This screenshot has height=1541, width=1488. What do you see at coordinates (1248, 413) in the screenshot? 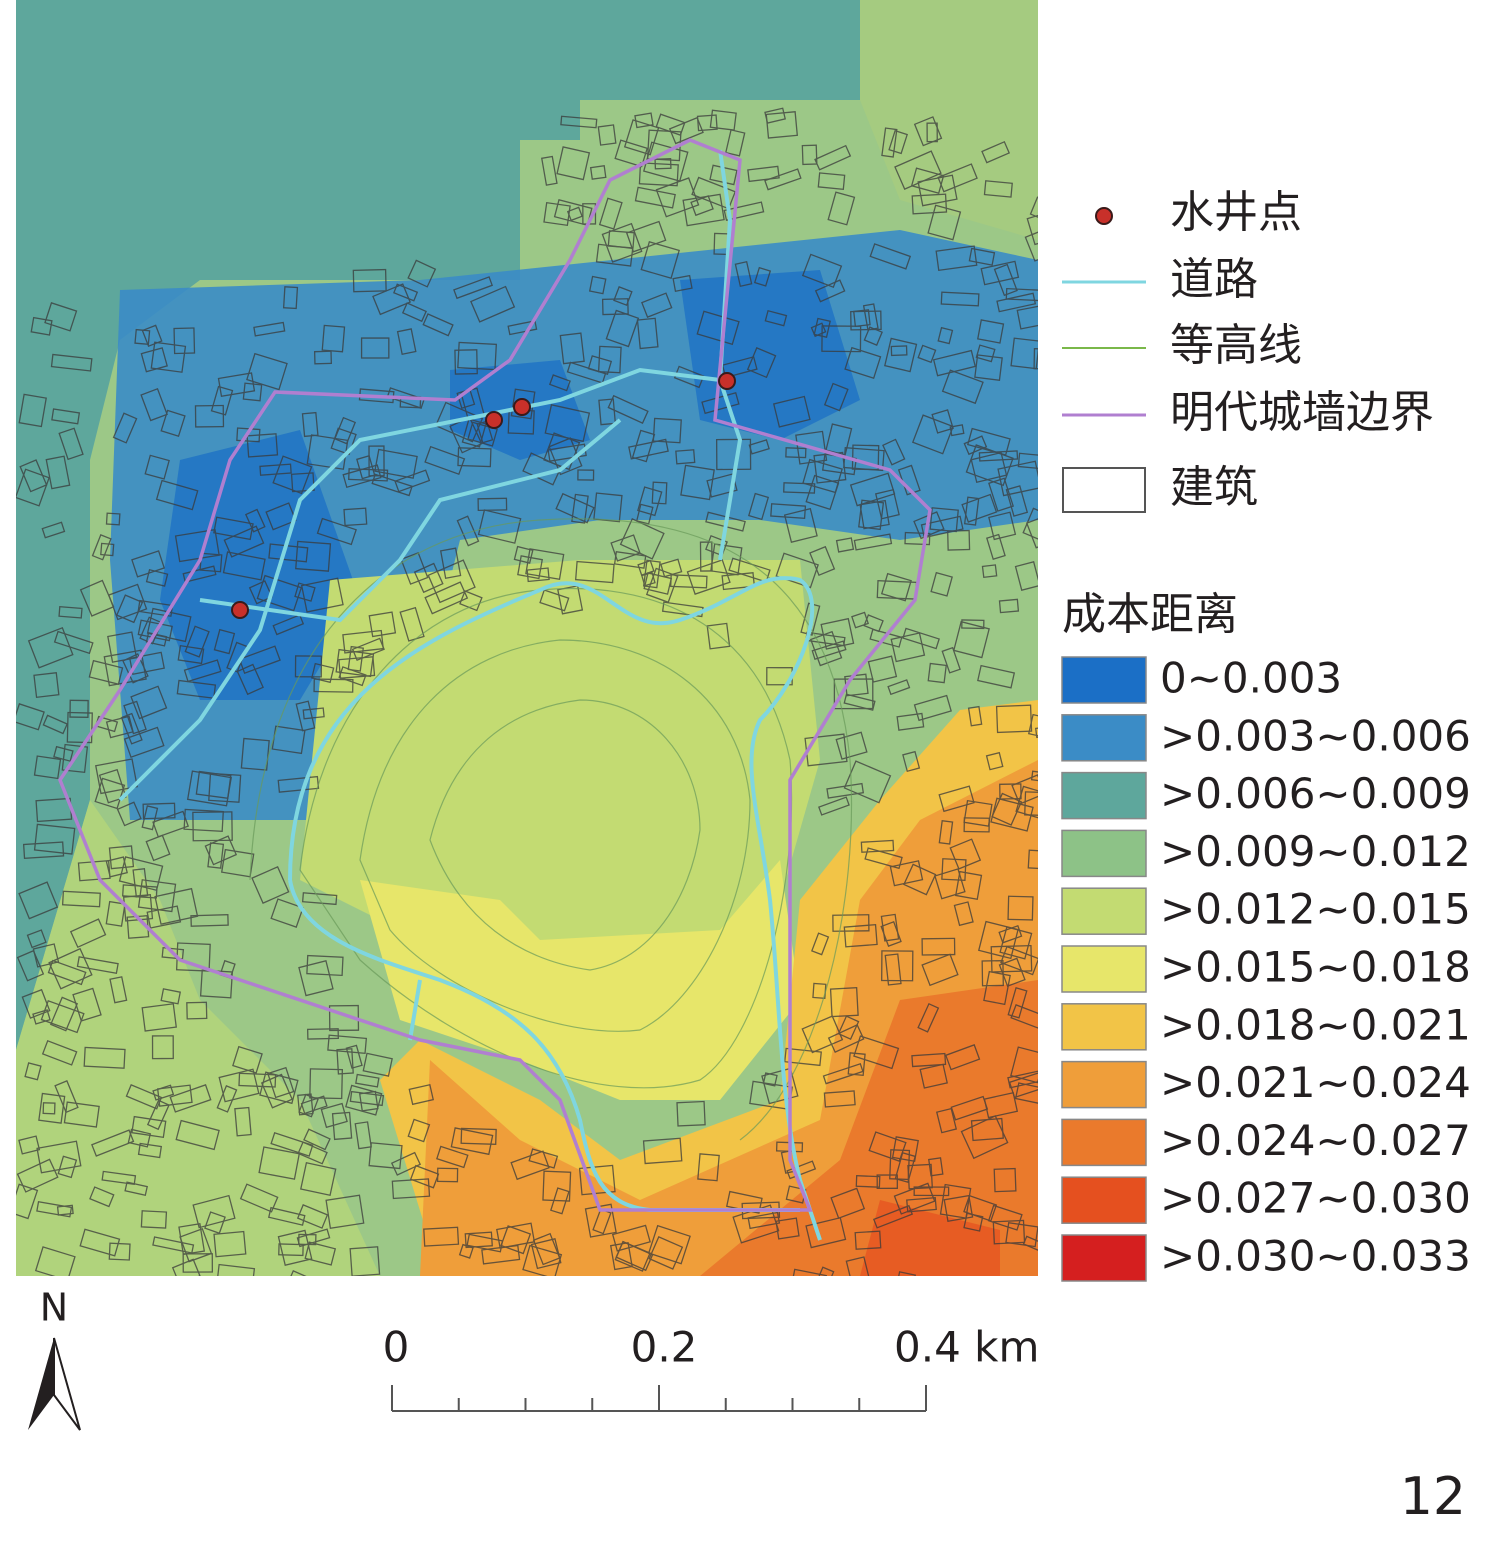
I see `legend: 水井点 道路 等高线 明代城墙边界 建筑 成本距离` at bounding box center [1248, 413].